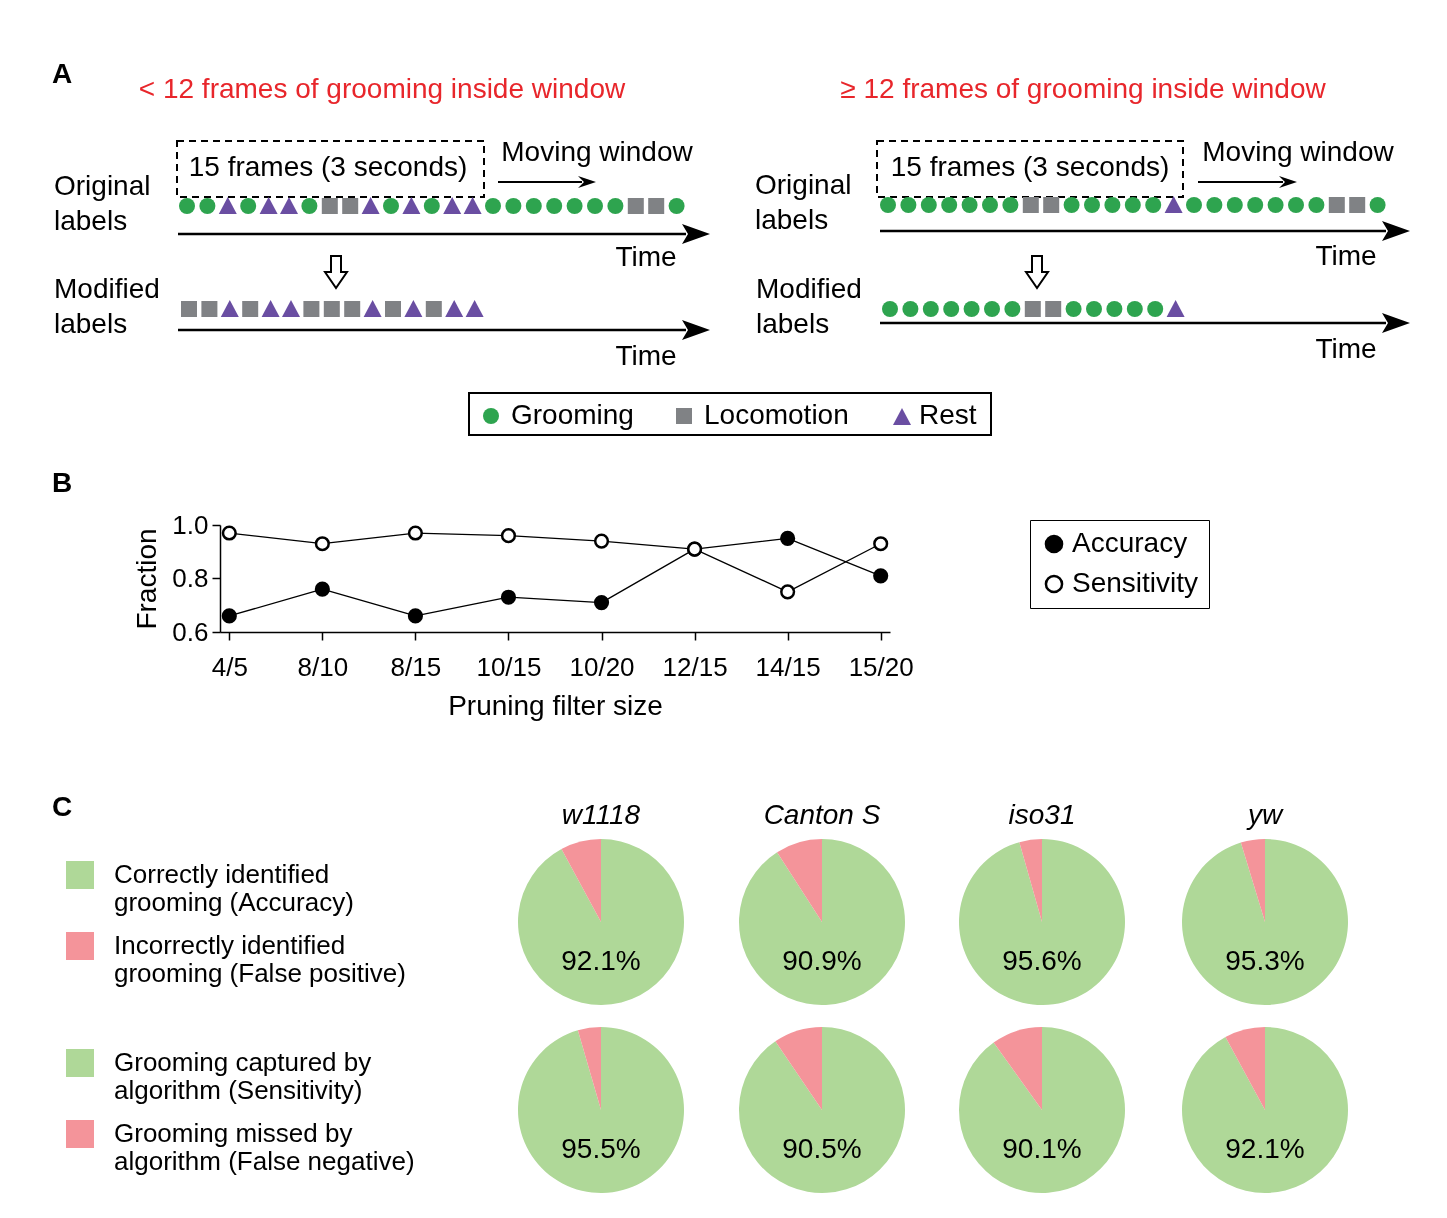 Image resolution: width=1447 pixels, height=1218 pixels. I want to click on text: Grooming, so click(572, 414).